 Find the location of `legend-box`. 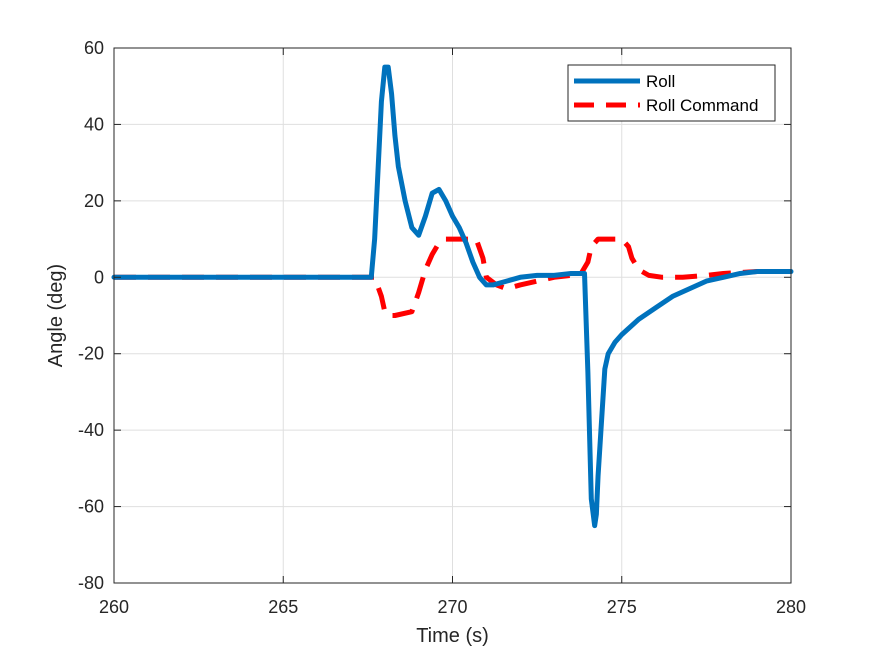

legend-box is located at coordinates (671, 93).